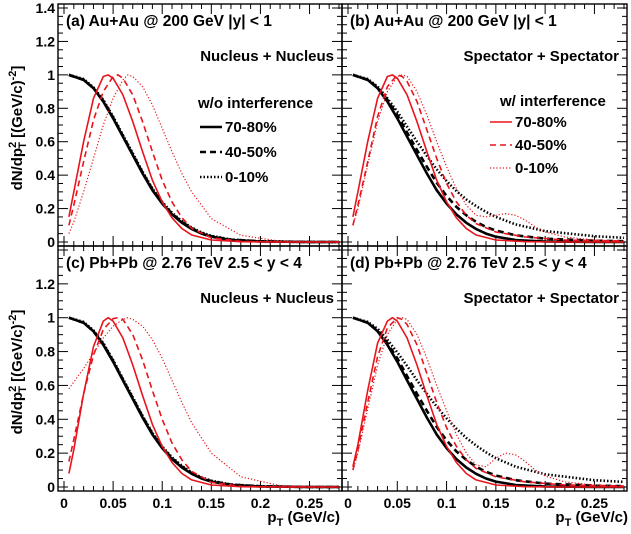  What do you see at coordinates (591, 519) in the screenshot?
I see `x-axis-label-right: pT (GeV/c)` at bounding box center [591, 519].